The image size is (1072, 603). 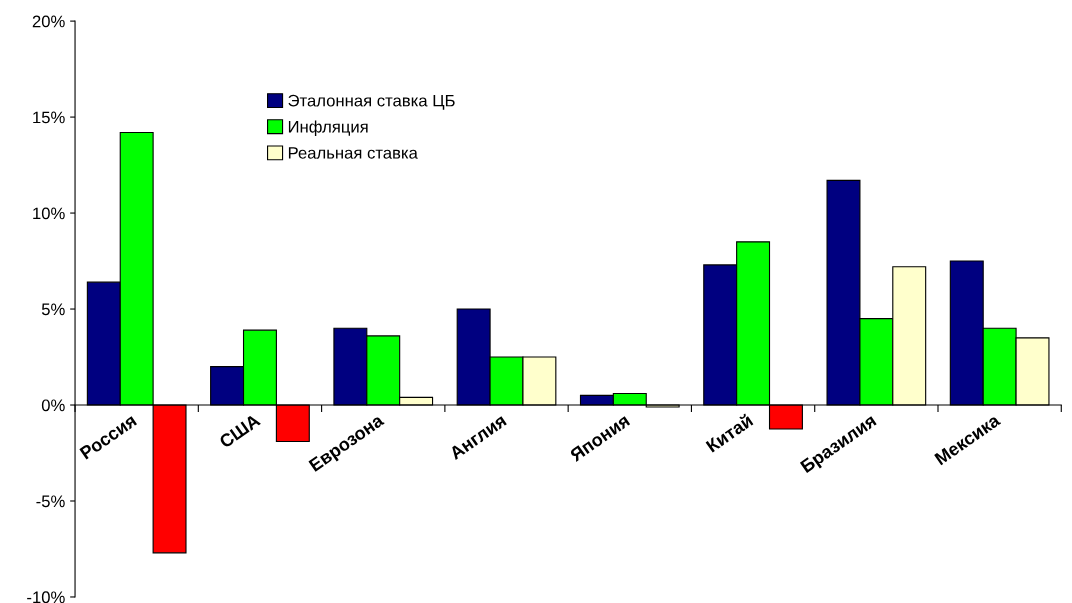 What do you see at coordinates (353, 153) in the screenshot?
I see `legend-label: Реальная ставка` at bounding box center [353, 153].